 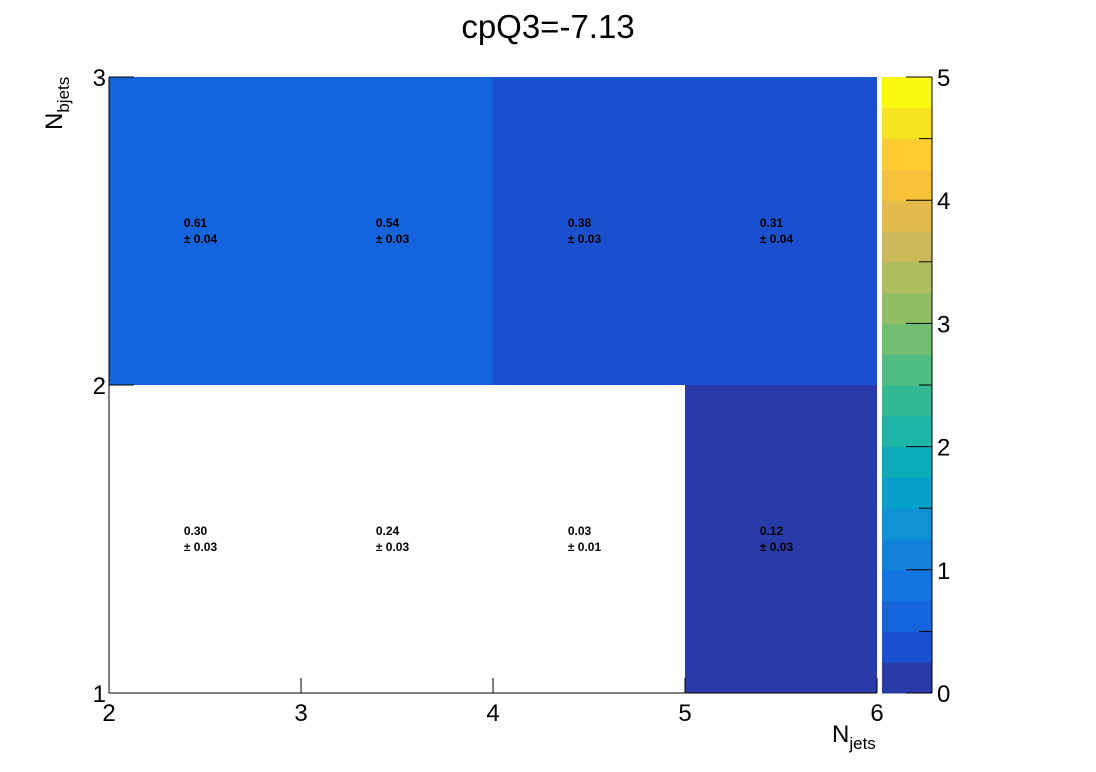 What do you see at coordinates (585, 547) in the screenshot?
I see `cell-error-label: ± 0.01` at bounding box center [585, 547].